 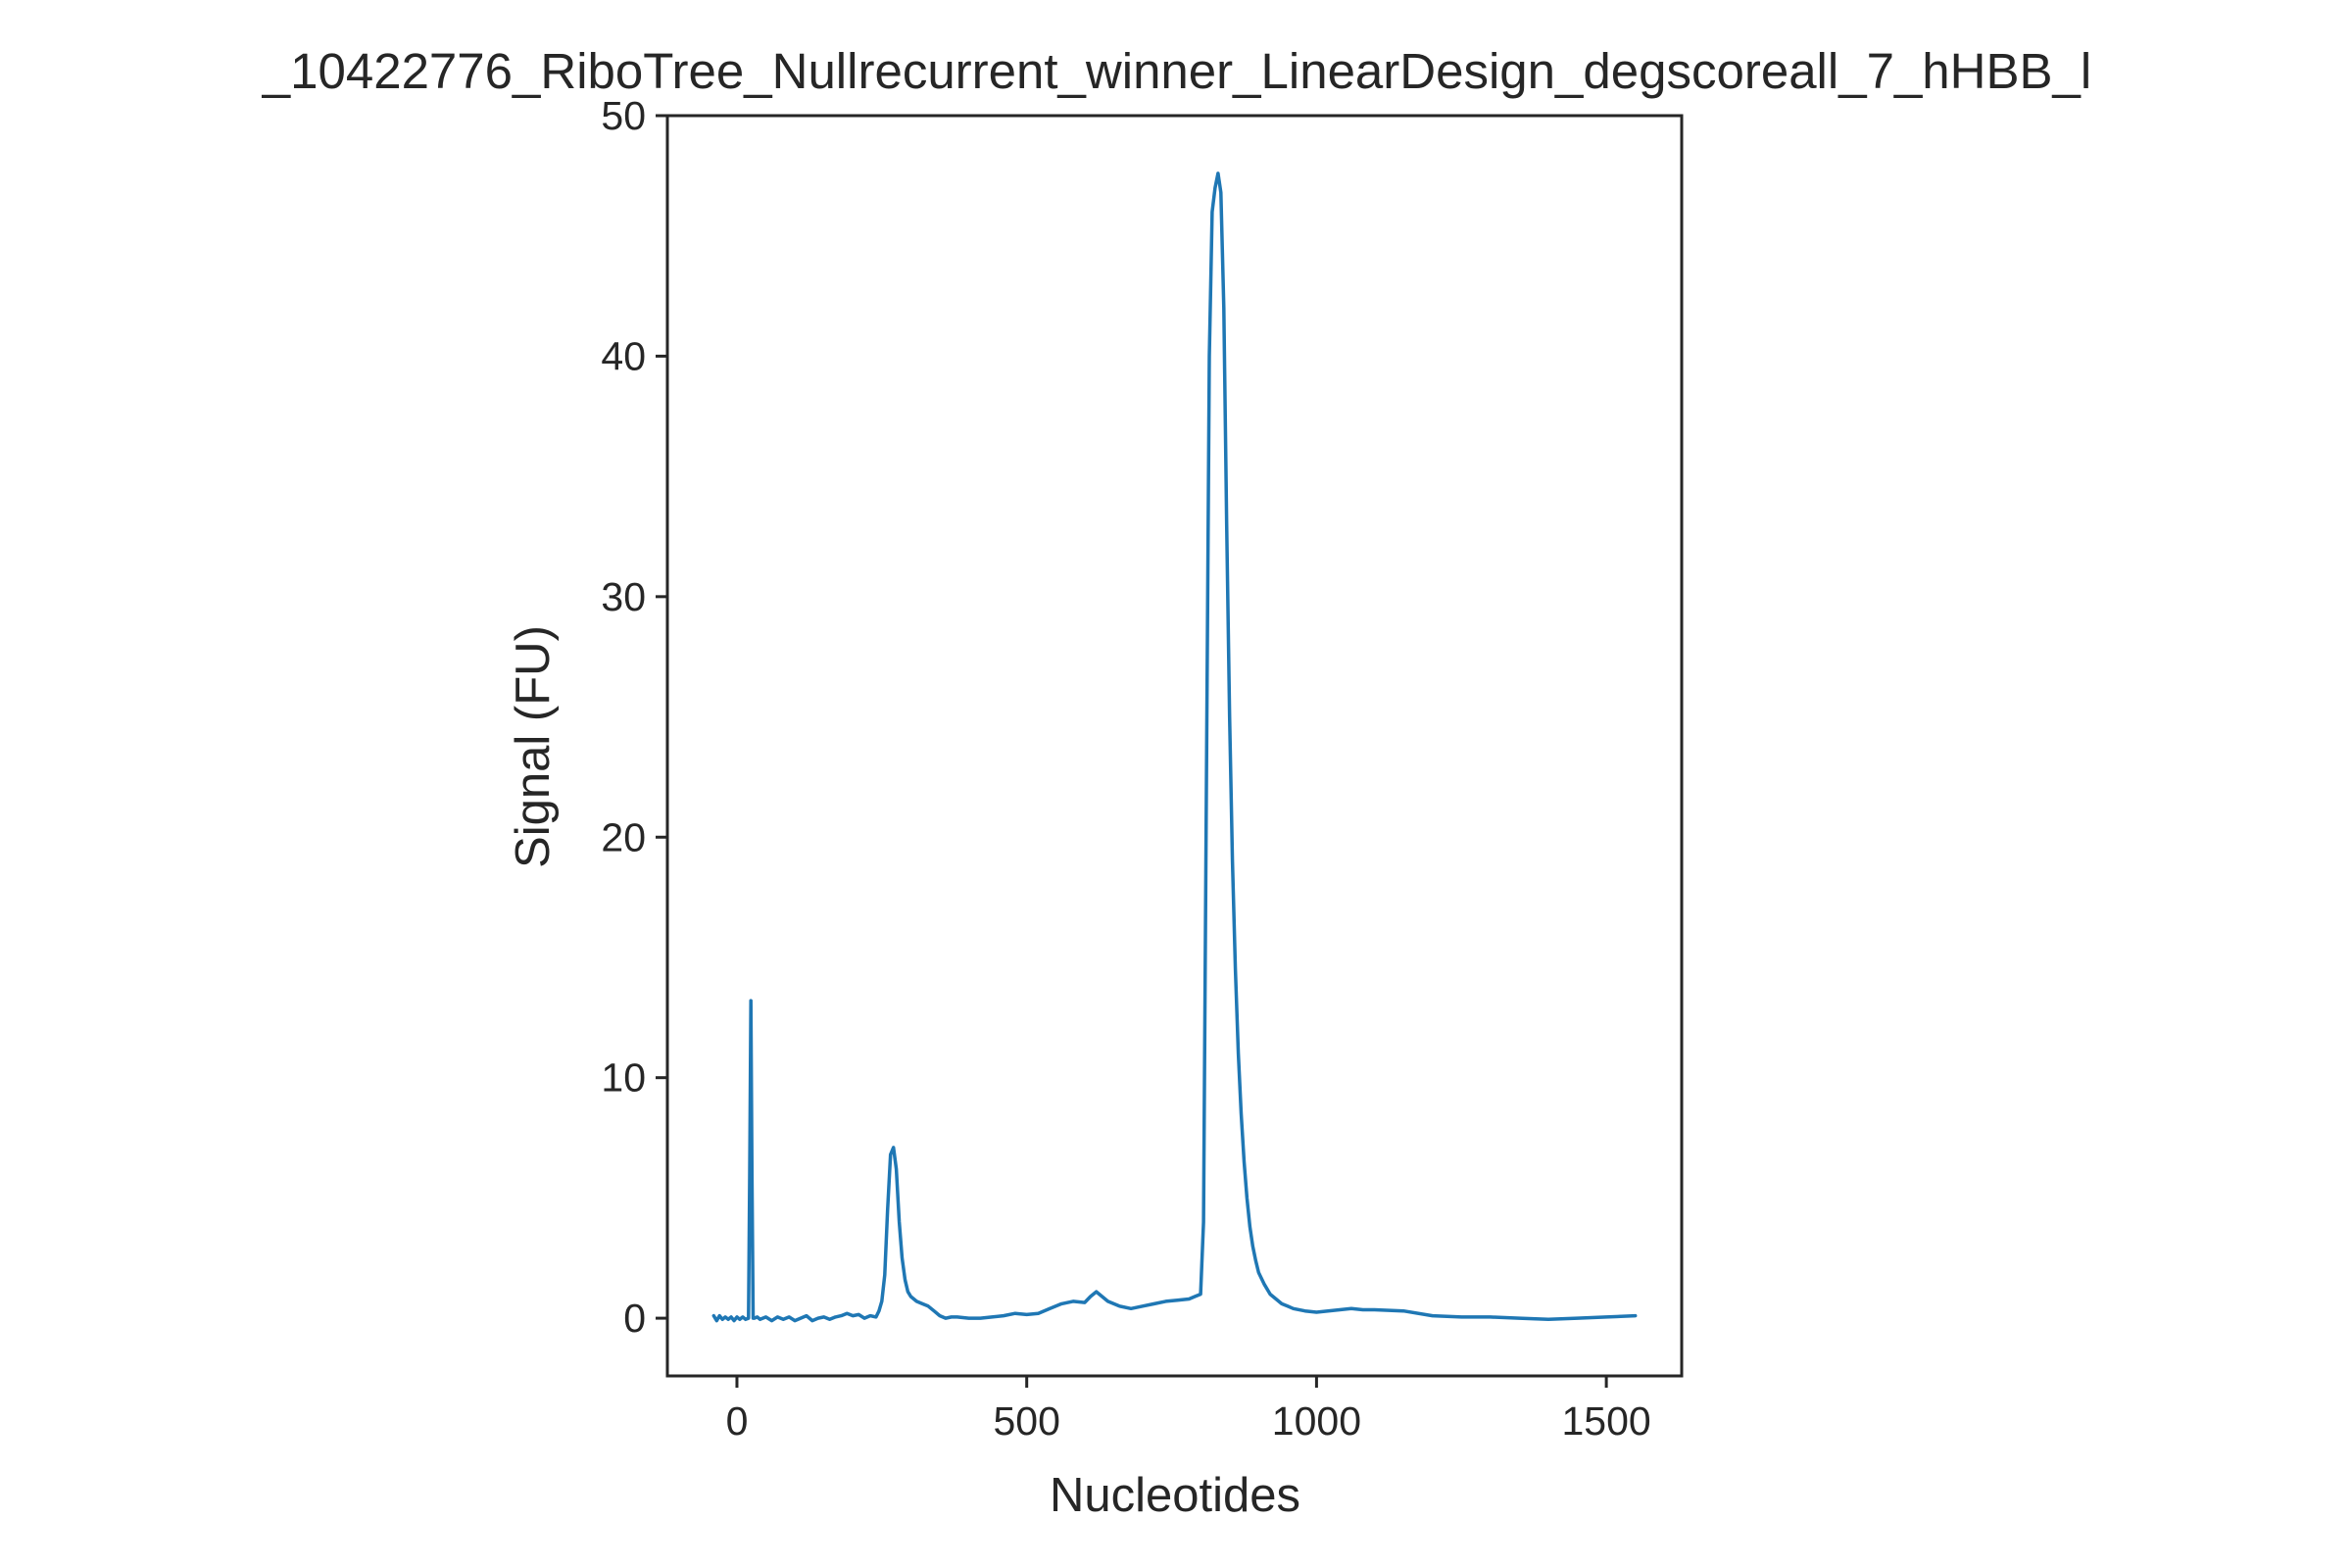 What do you see at coordinates (623, 836) in the screenshot?
I see `y-tick-label: 20` at bounding box center [623, 836].